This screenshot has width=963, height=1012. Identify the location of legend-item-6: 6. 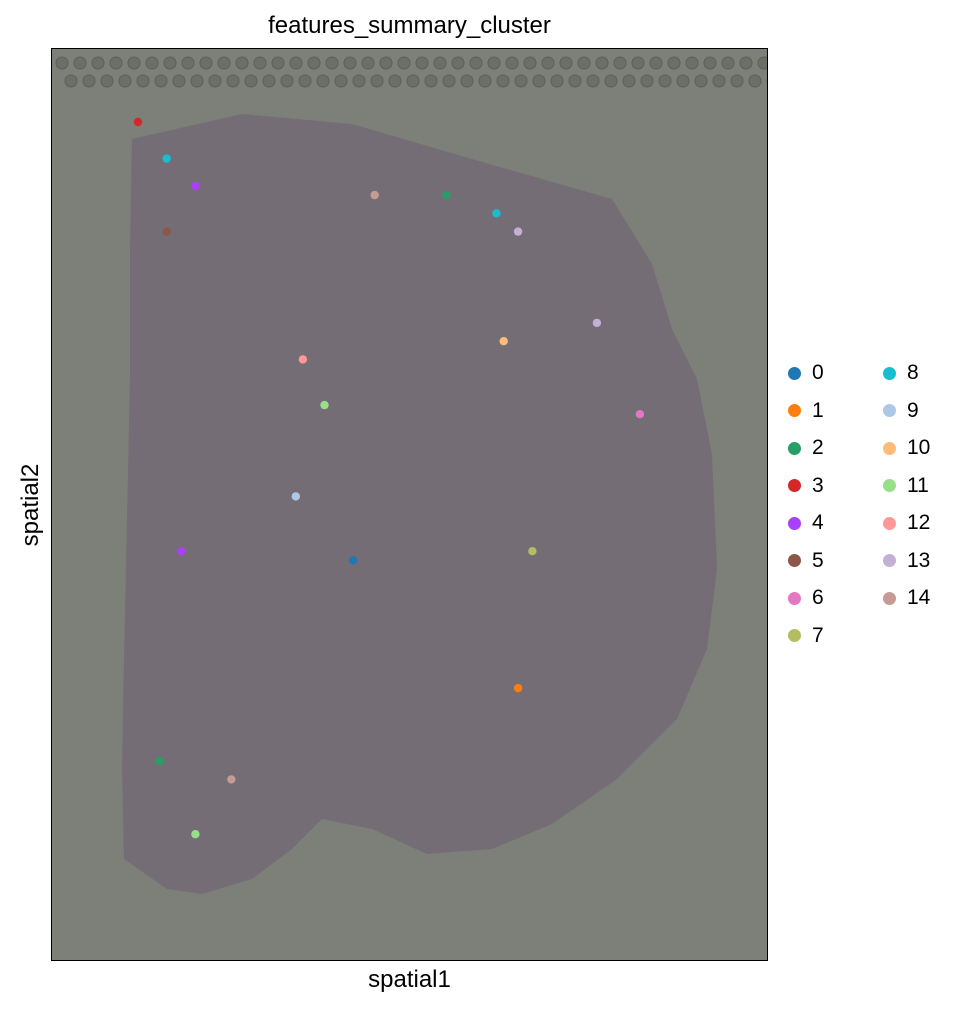
(806, 598).